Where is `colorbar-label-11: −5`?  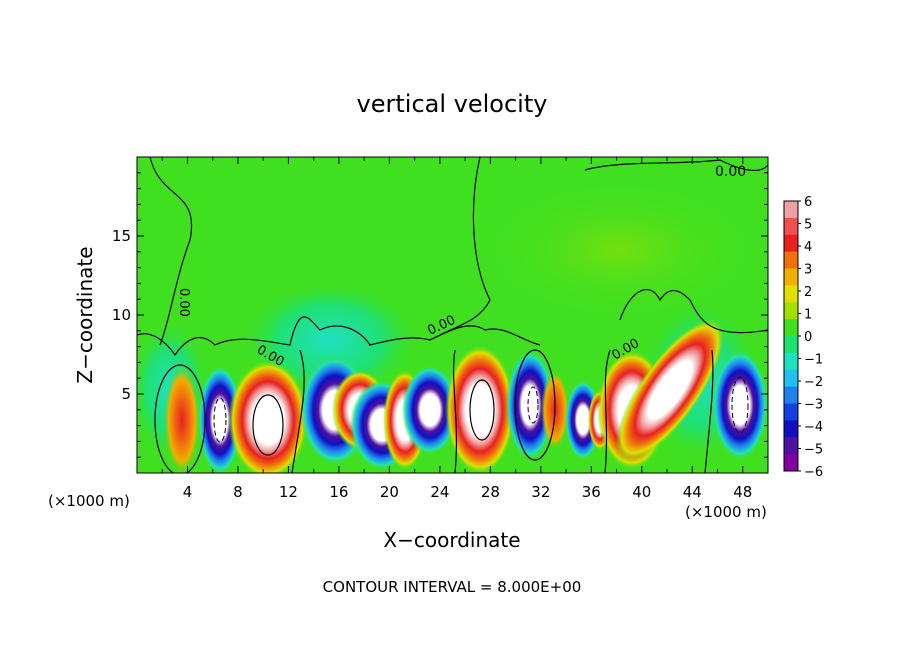 colorbar-label-11: −5 is located at coordinates (813, 450).